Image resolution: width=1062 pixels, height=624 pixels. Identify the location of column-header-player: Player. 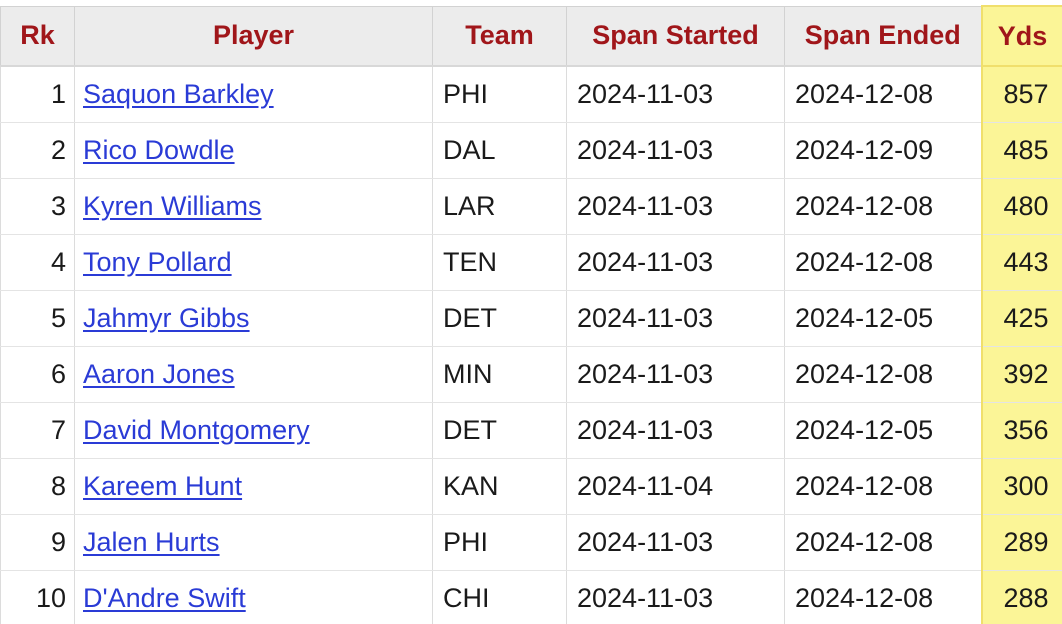
(253, 36).